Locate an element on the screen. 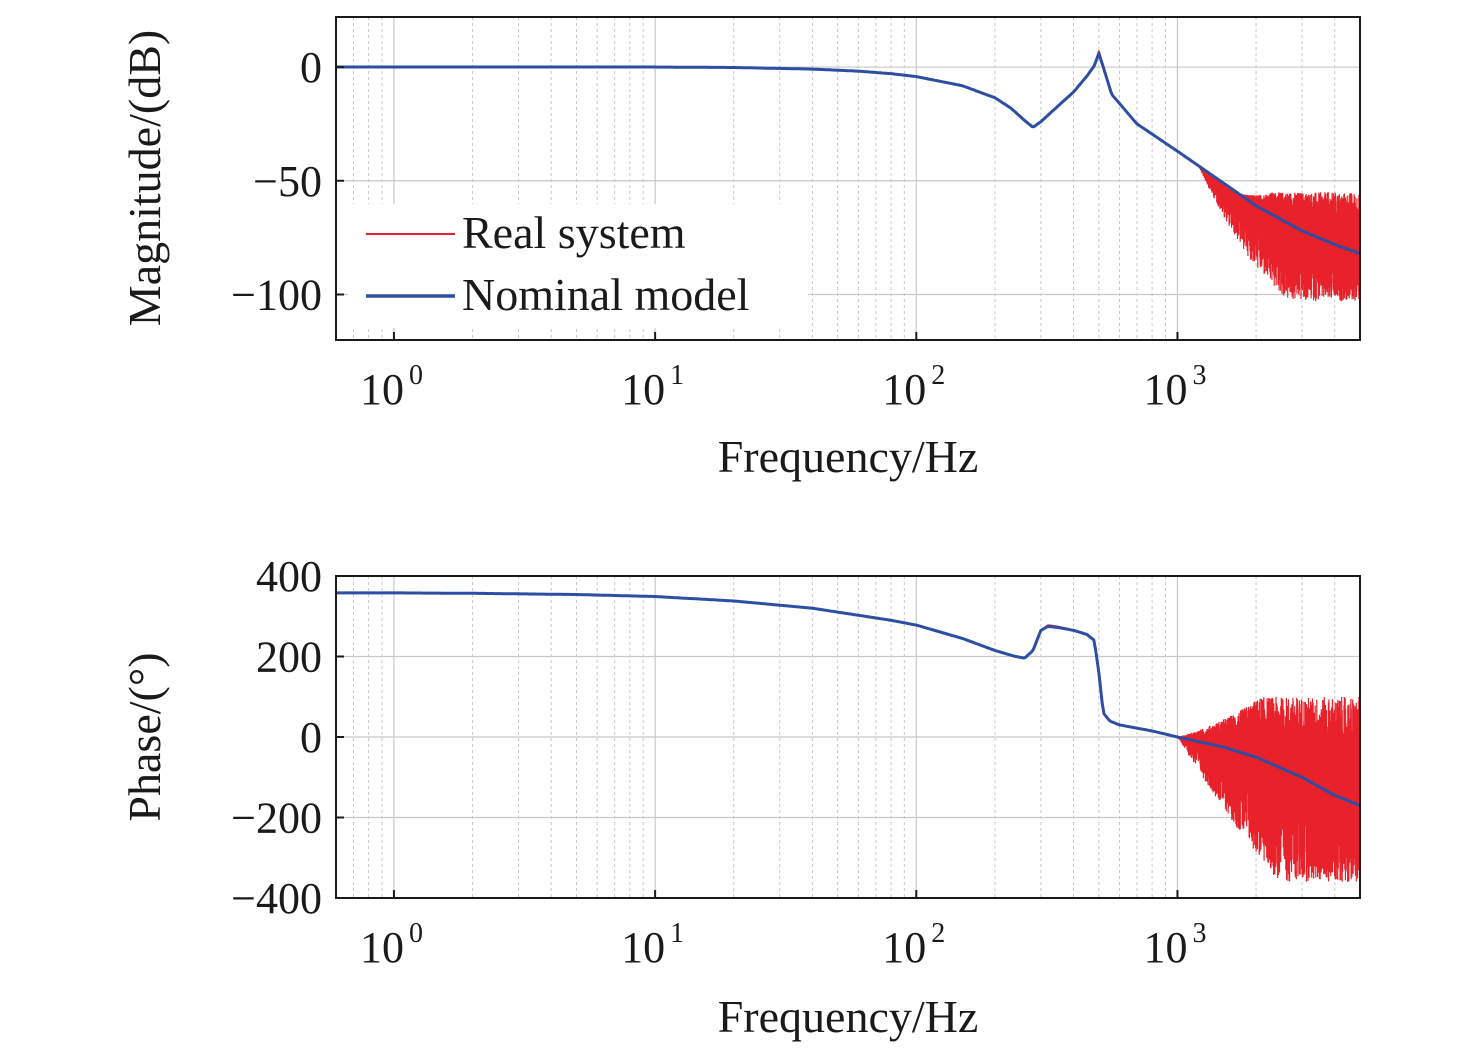  magnitude-nominal-model-line is located at coordinates (848, 153).